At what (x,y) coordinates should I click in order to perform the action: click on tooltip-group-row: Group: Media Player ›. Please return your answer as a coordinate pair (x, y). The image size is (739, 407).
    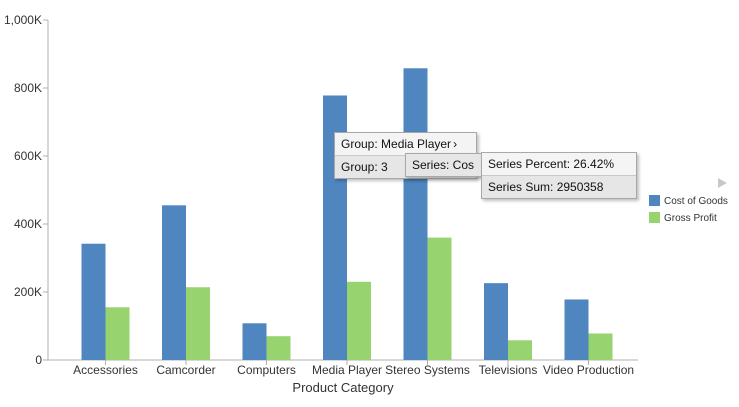
    Looking at the image, I should click on (405, 144).